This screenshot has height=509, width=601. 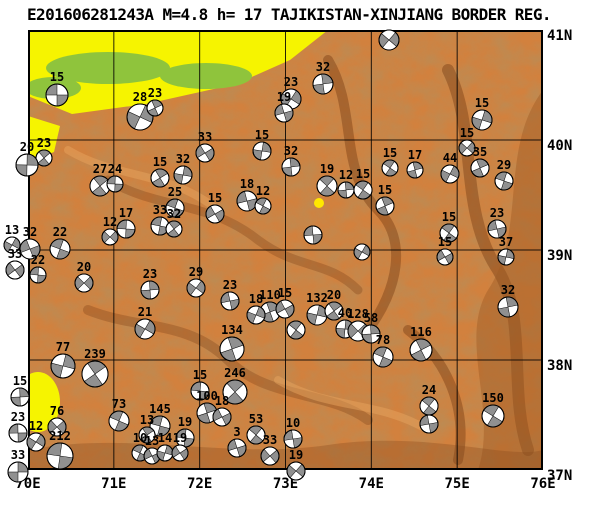 What do you see at coordinates (160, 409) in the screenshot?
I see `beachball-depth-label: 145` at bounding box center [160, 409].